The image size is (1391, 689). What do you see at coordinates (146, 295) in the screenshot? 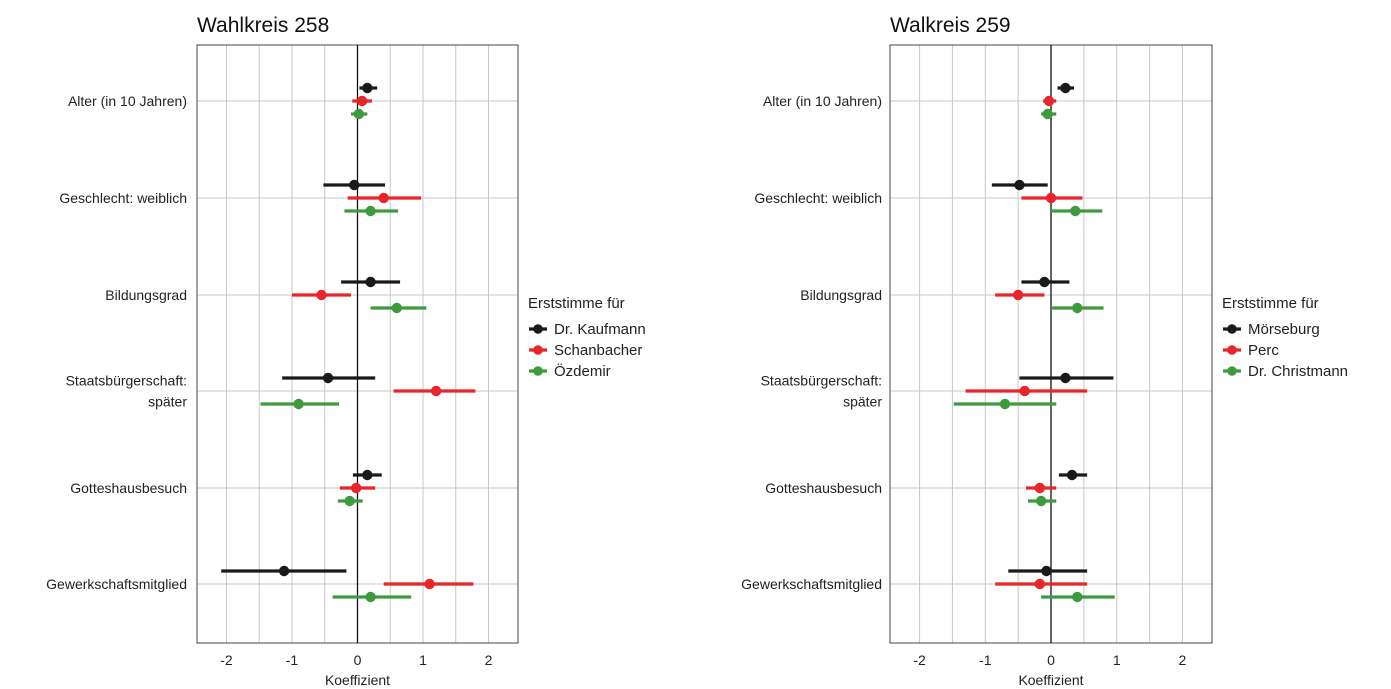
I see `panel-1-category-label: Bildungsgrad` at bounding box center [146, 295].